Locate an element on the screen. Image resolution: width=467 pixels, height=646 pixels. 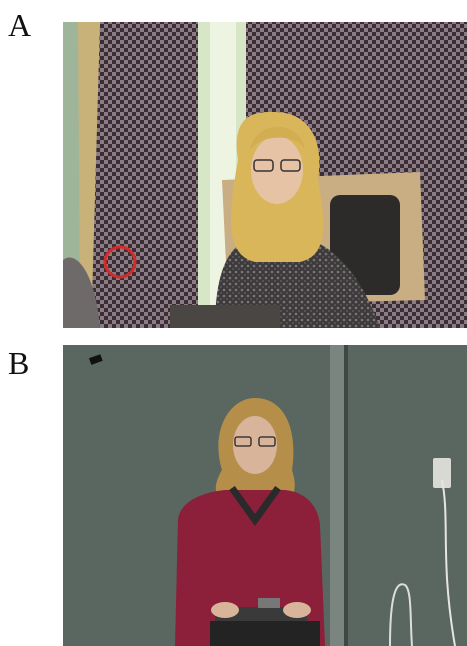
panel-label: A is located at coordinates (19, 25).